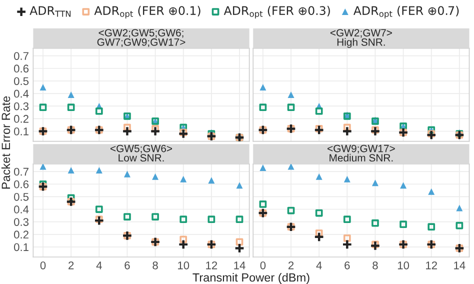 This screenshot has width=474, height=284. I want to click on chart-title: <GW9;GW17> Medium SNR., so click(361, 153).